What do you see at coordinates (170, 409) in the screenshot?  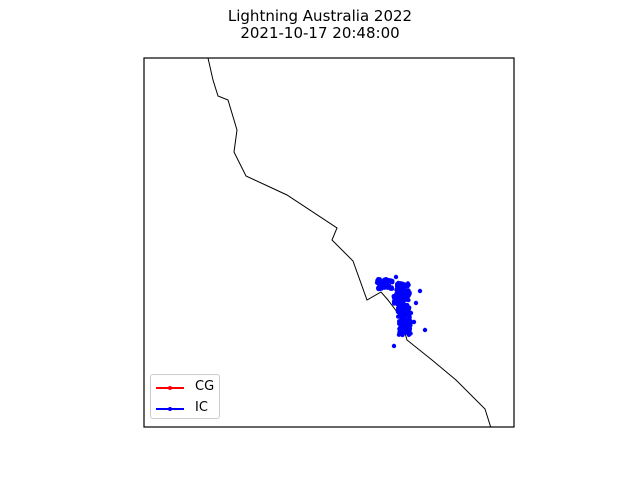 I see `legend-marker-ic` at bounding box center [170, 409].